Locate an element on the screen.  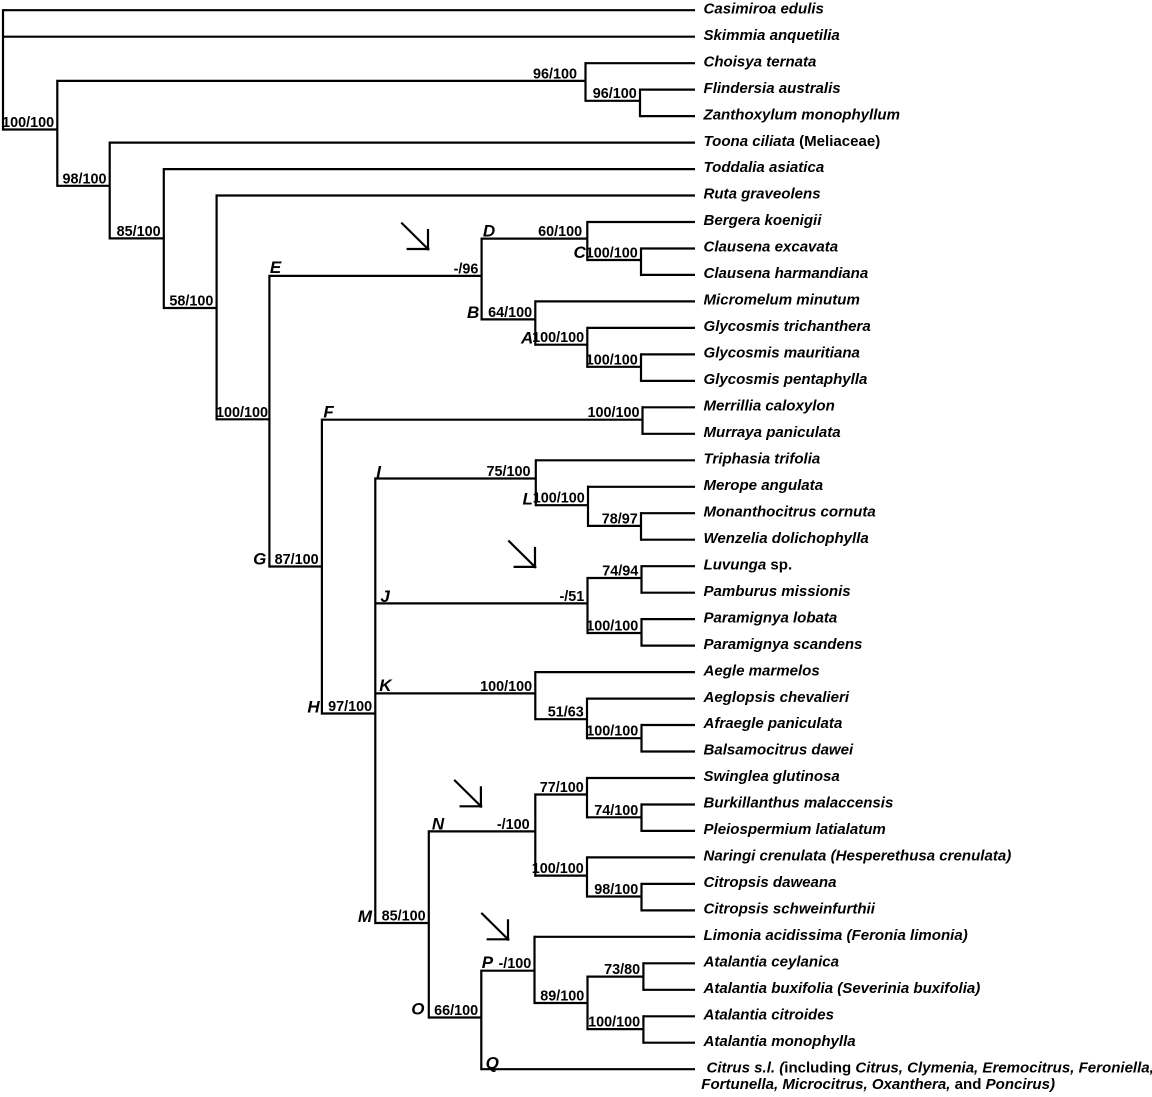
svg-text: 74/94 is located at coordinates (620, 572).